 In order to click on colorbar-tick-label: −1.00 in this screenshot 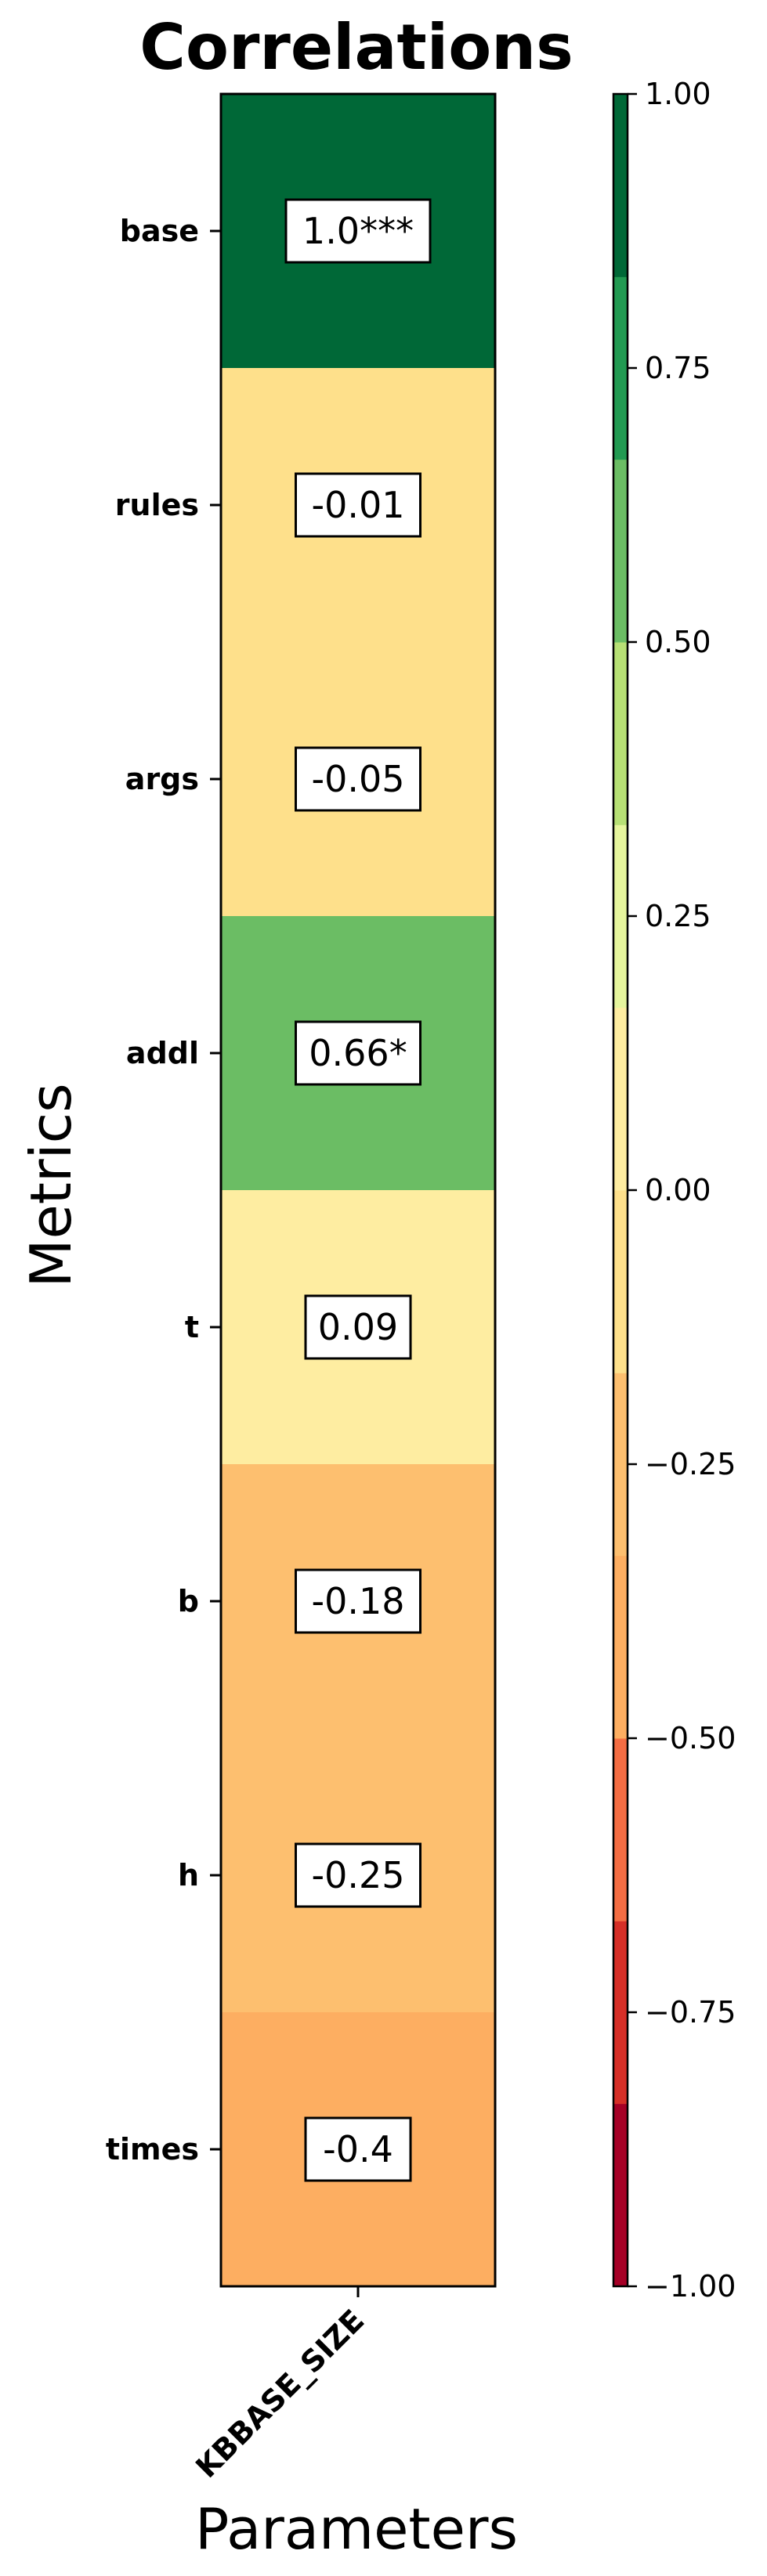, I will do `click(690, 2286)`.